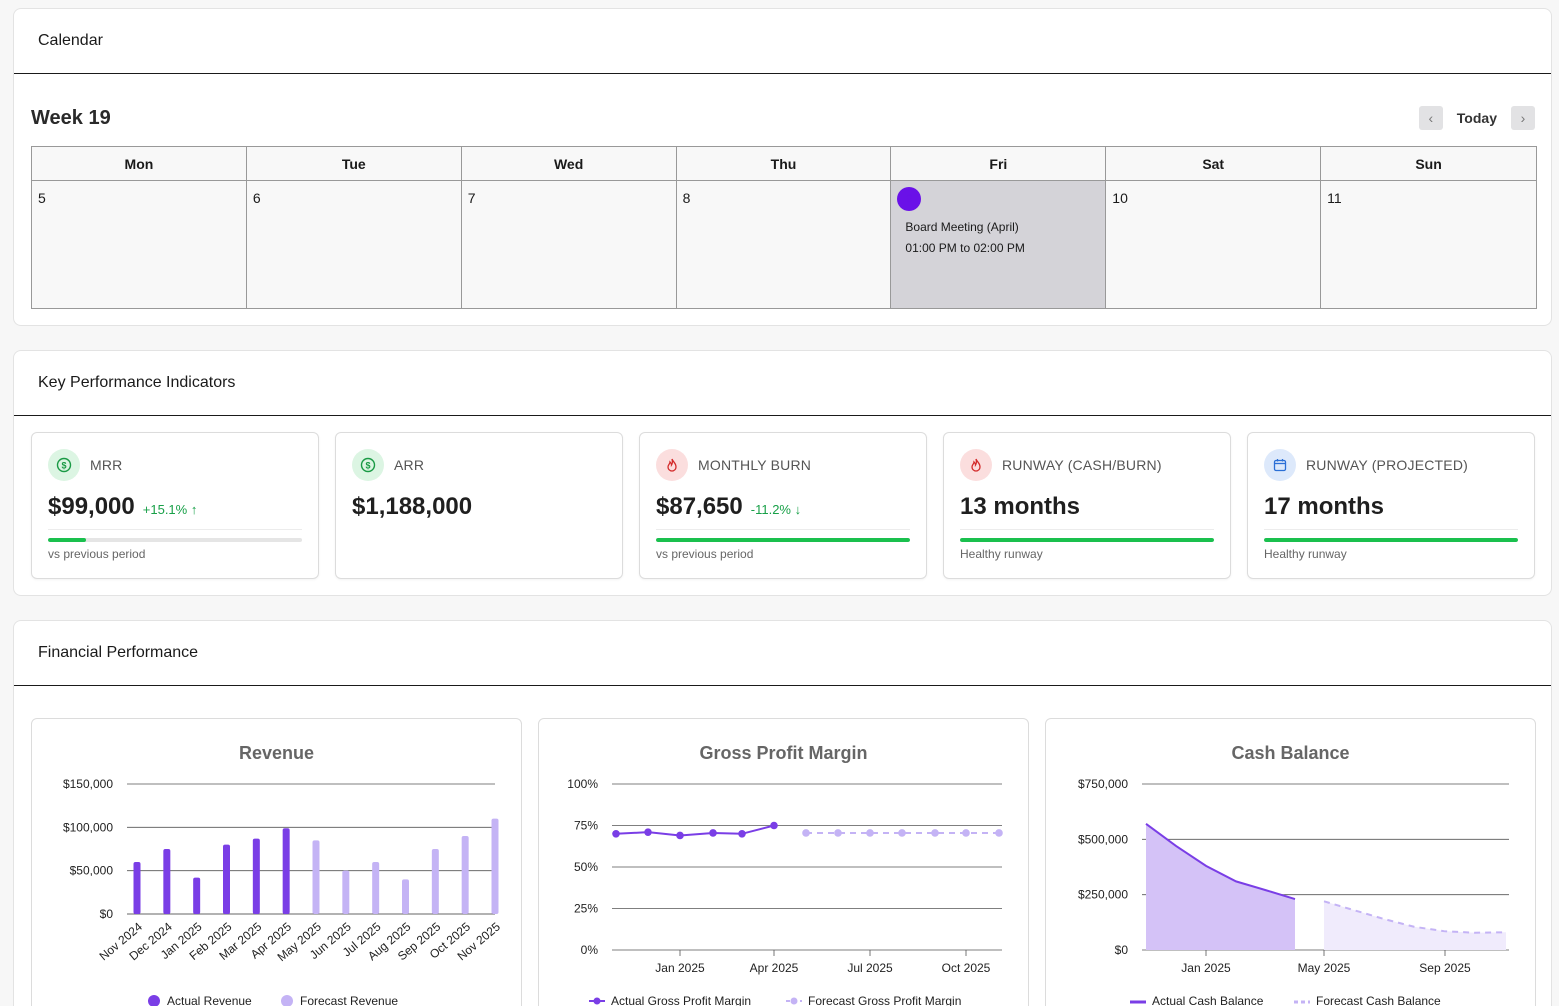 This screenshot has height=1006, width=1559. I want to click on actual-cash-line, so click(1220, 862).